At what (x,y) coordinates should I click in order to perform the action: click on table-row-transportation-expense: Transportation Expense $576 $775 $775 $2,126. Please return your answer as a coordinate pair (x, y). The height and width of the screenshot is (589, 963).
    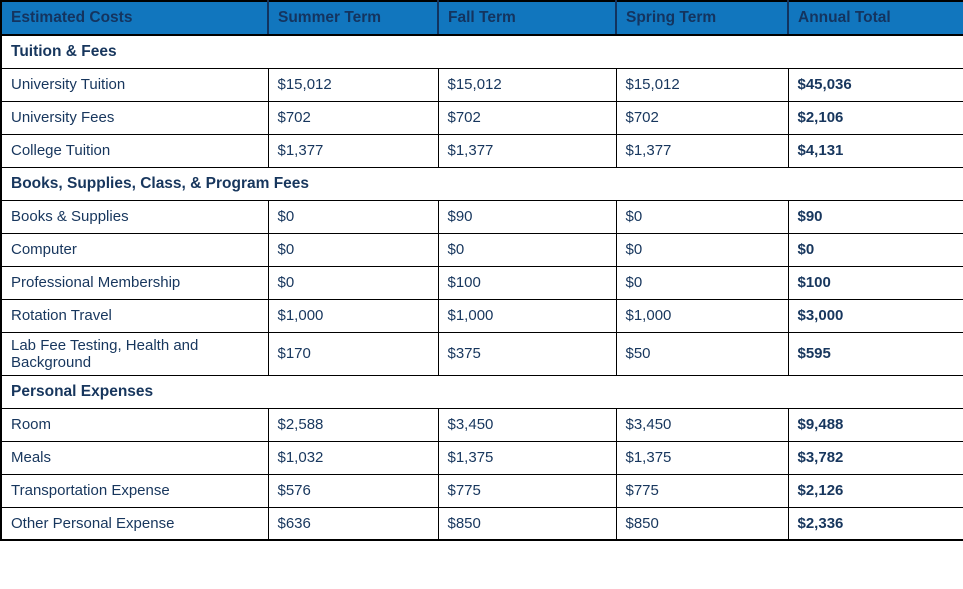
    Looking at the image, I should click on (481, 490).